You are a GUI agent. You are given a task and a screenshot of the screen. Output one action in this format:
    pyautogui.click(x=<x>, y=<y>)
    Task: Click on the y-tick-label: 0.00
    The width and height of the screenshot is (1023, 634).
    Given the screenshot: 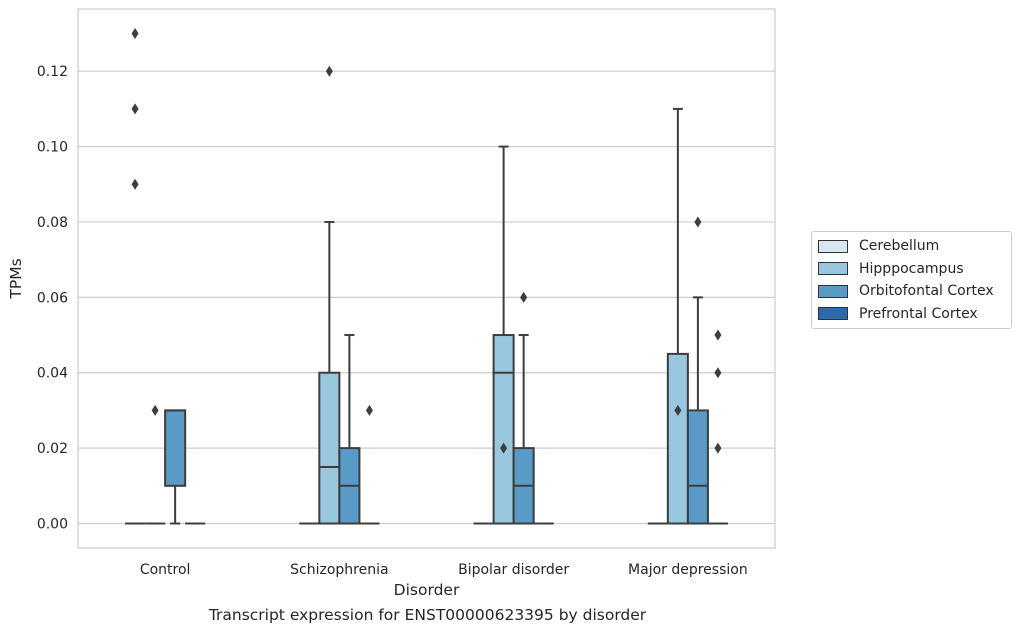 What is the action you would take?
    pyautogui.click(x=52, y=525)
    